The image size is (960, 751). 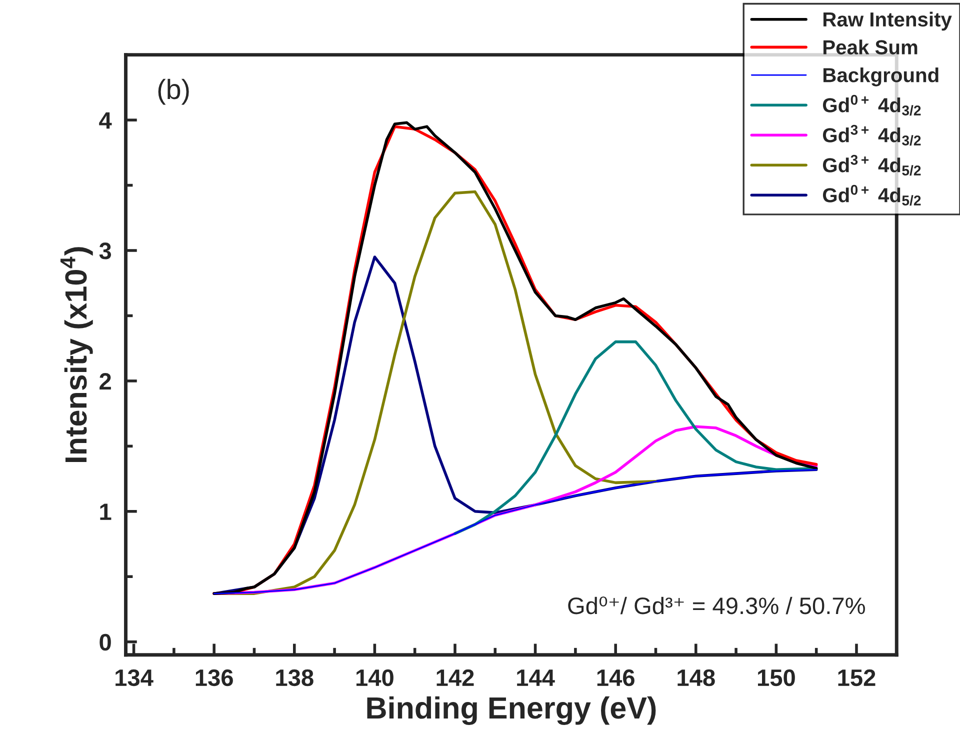 What do you see at coordinates (105, 251) in the screenshot?
I see `y-tick-label: 3` at bounding box center [105, 251].